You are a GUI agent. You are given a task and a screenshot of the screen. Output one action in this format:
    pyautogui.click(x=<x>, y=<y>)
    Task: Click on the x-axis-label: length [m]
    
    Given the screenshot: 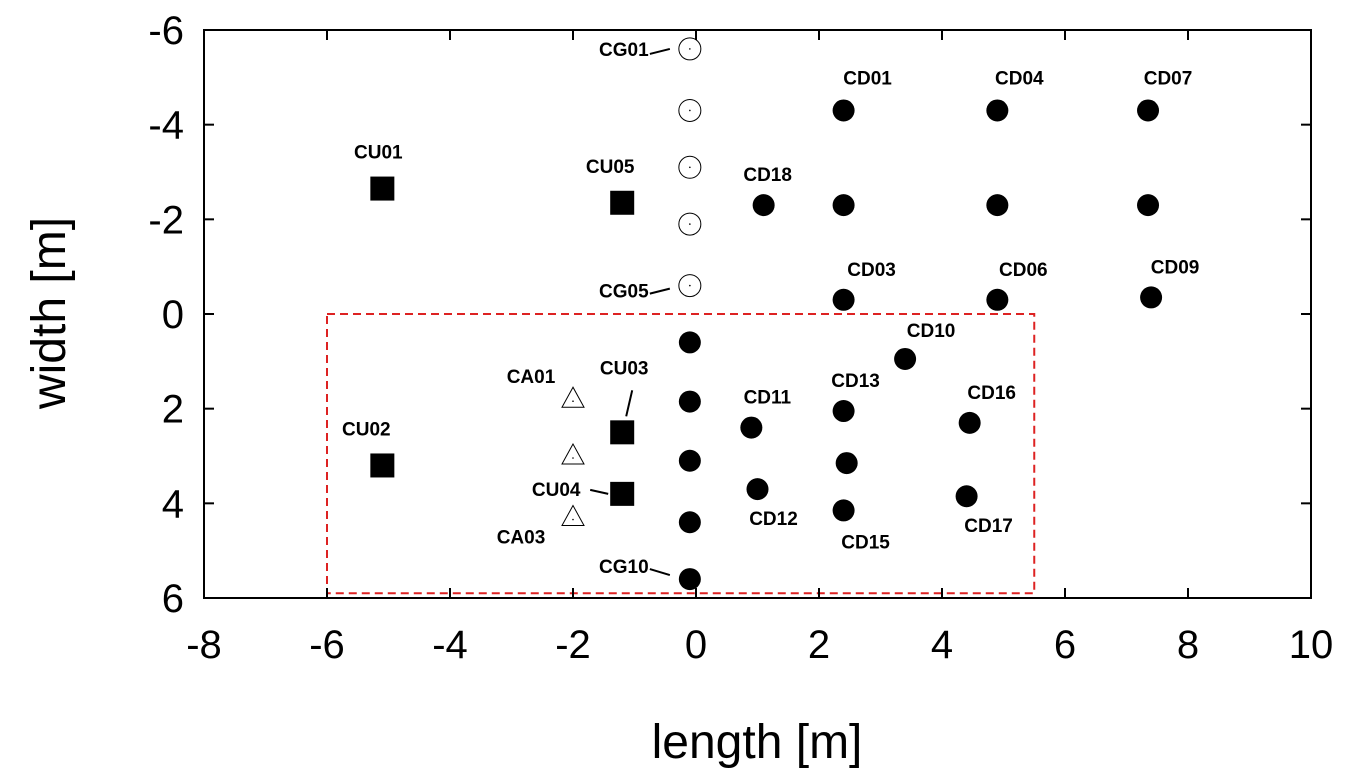 What is the action you would take?
    pyautogui.click(x=757, y=742)
    